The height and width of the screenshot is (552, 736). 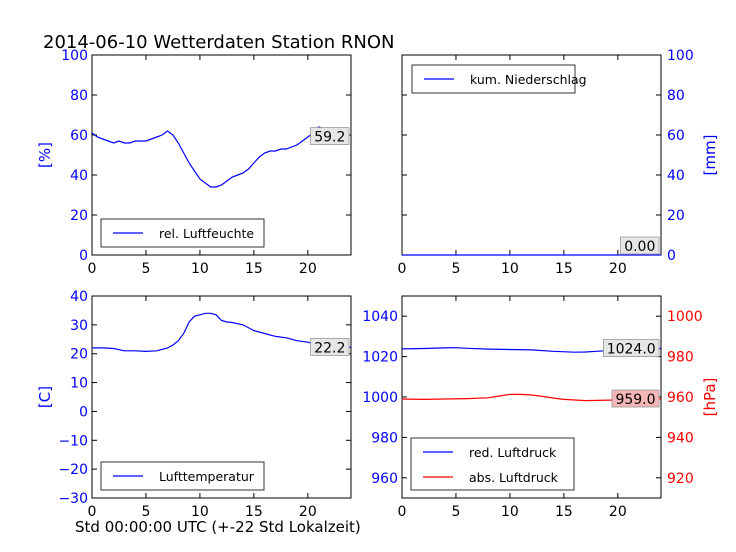 I want to click on value-label: 22.2, so click(x=329, y=348).